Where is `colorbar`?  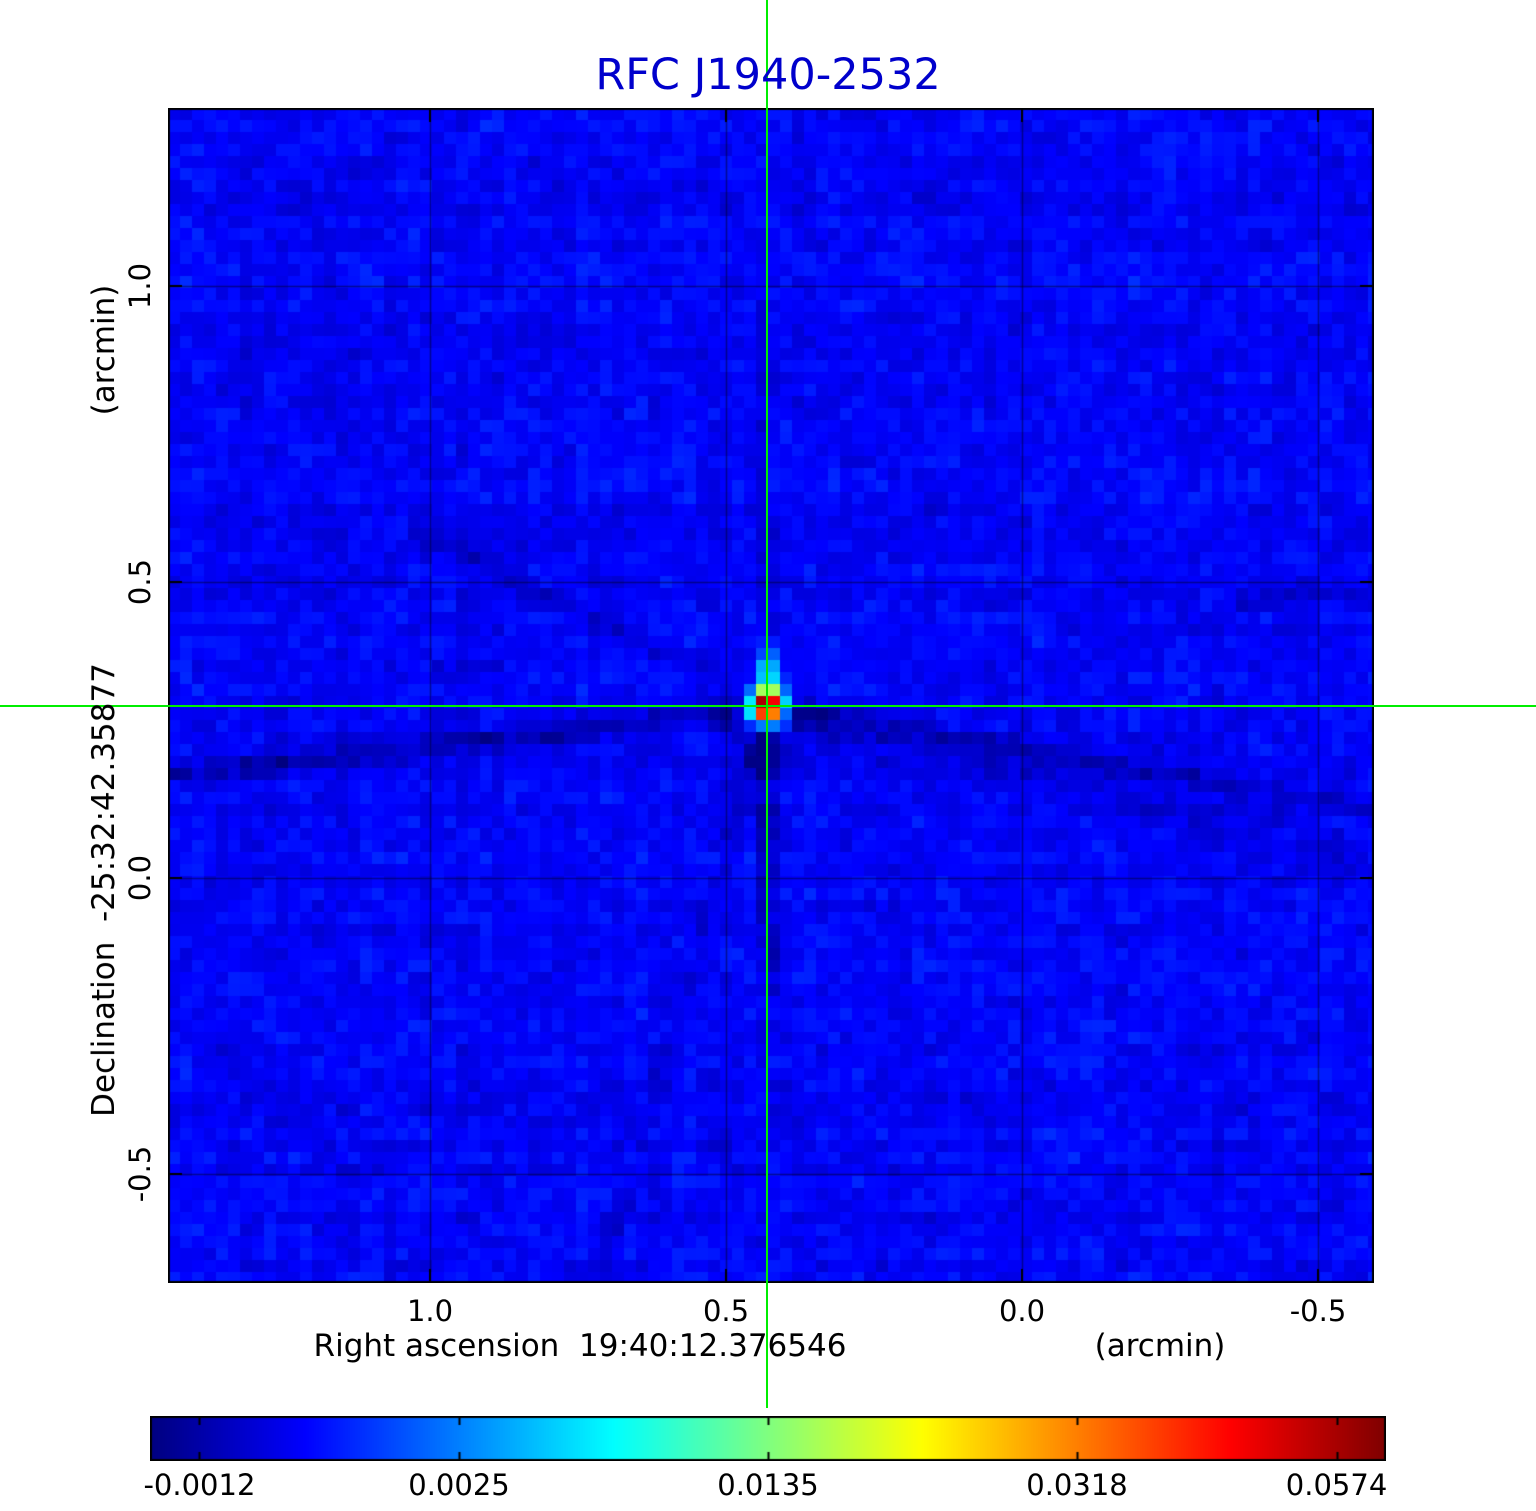
colorbar is located at coordinates (768, 1438).